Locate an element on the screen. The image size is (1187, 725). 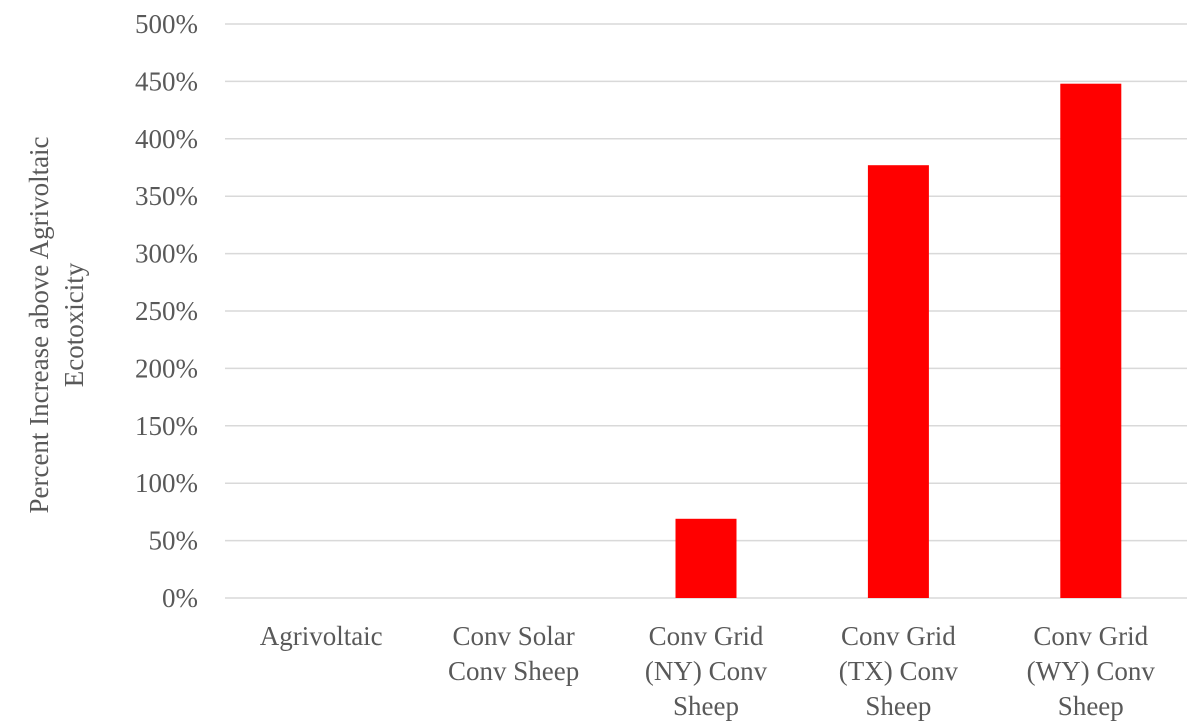
x-tick-label-line: (WY) Conv is located at coordinates (1091, 671).